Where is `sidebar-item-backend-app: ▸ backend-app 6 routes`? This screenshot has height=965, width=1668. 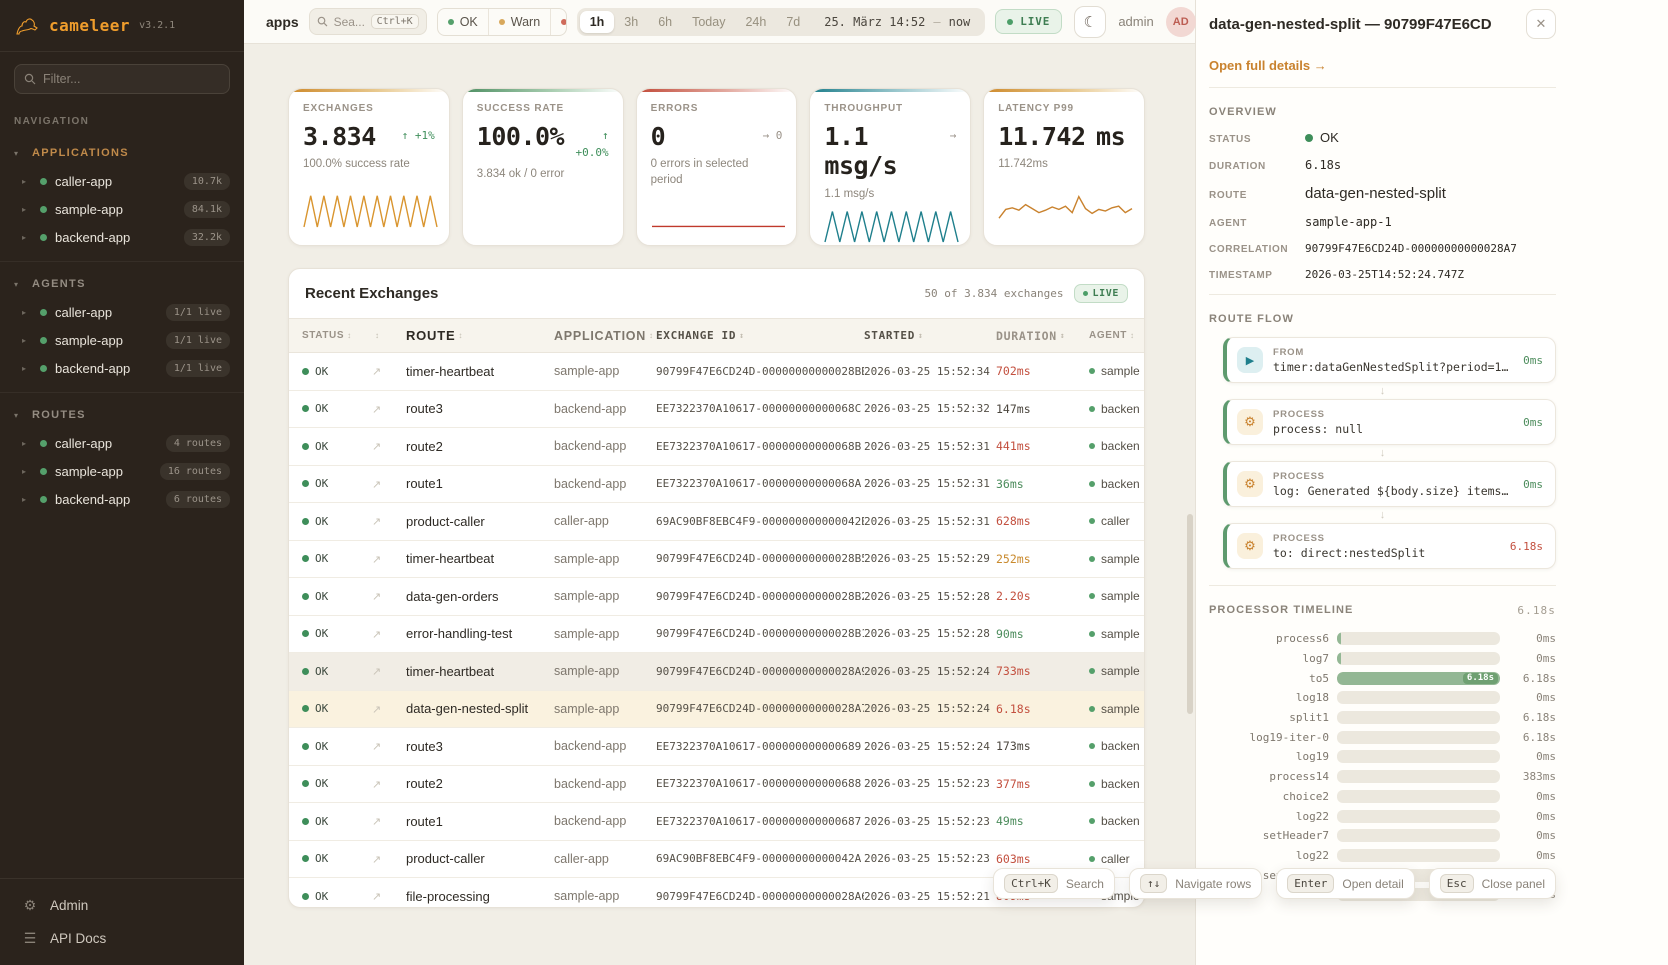
sidebar-item-backend-app: ▸ backend-app 6 routes is located at coordinates (122, 499).